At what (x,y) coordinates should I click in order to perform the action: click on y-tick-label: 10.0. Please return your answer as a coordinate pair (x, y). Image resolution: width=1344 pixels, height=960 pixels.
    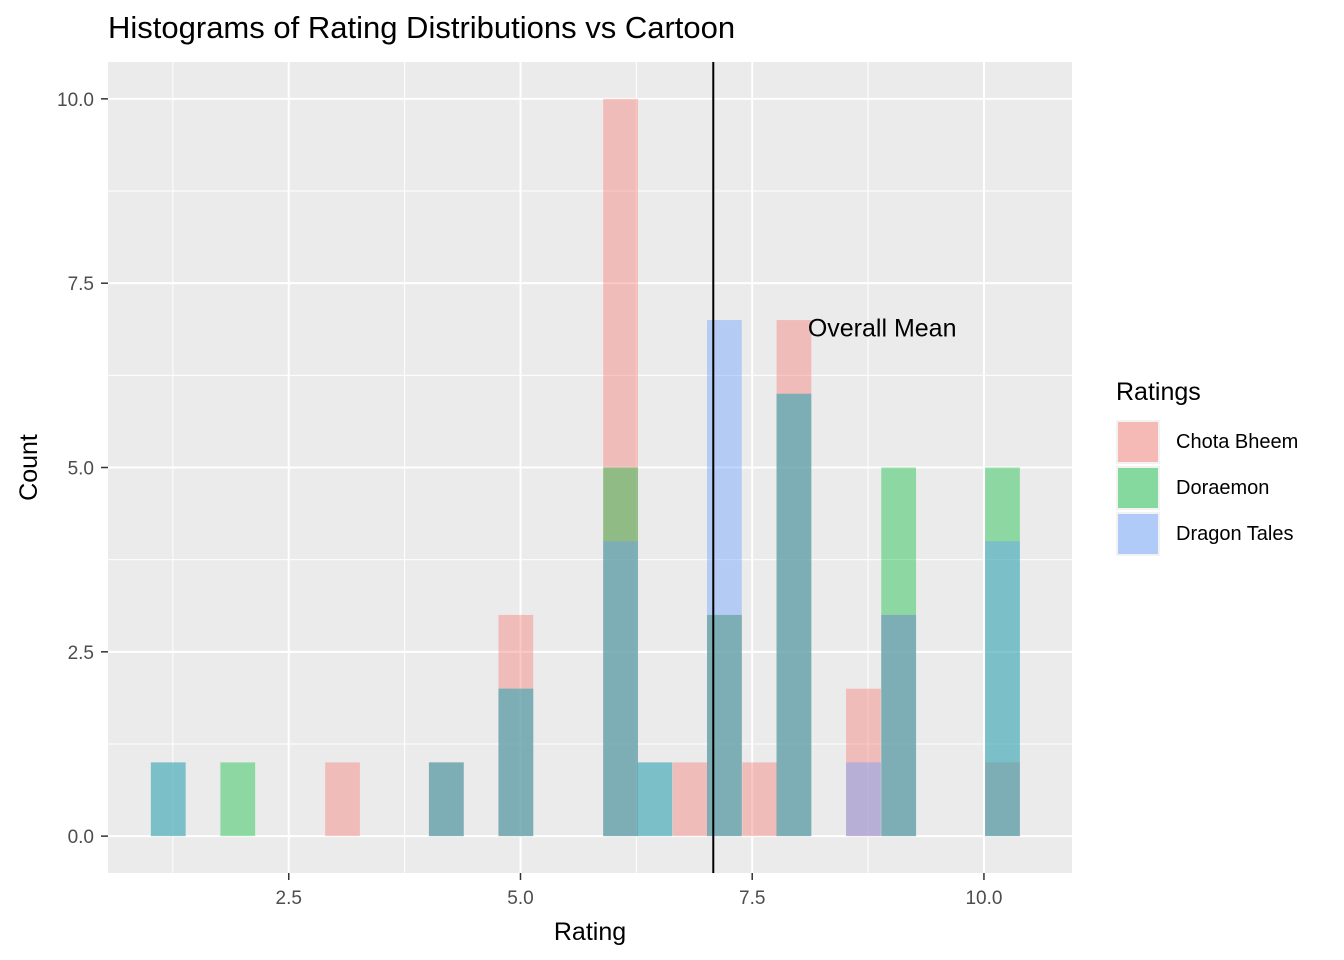
    Looking at the image, I should click on (75, 100).